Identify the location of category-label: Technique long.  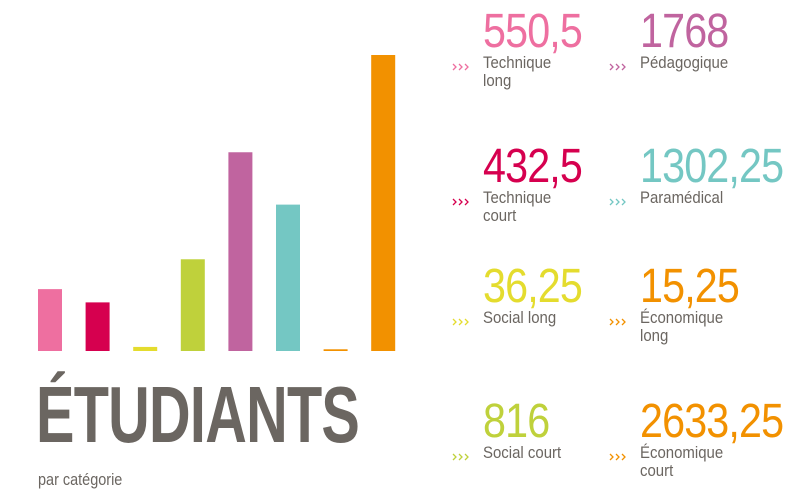
(517, 71).